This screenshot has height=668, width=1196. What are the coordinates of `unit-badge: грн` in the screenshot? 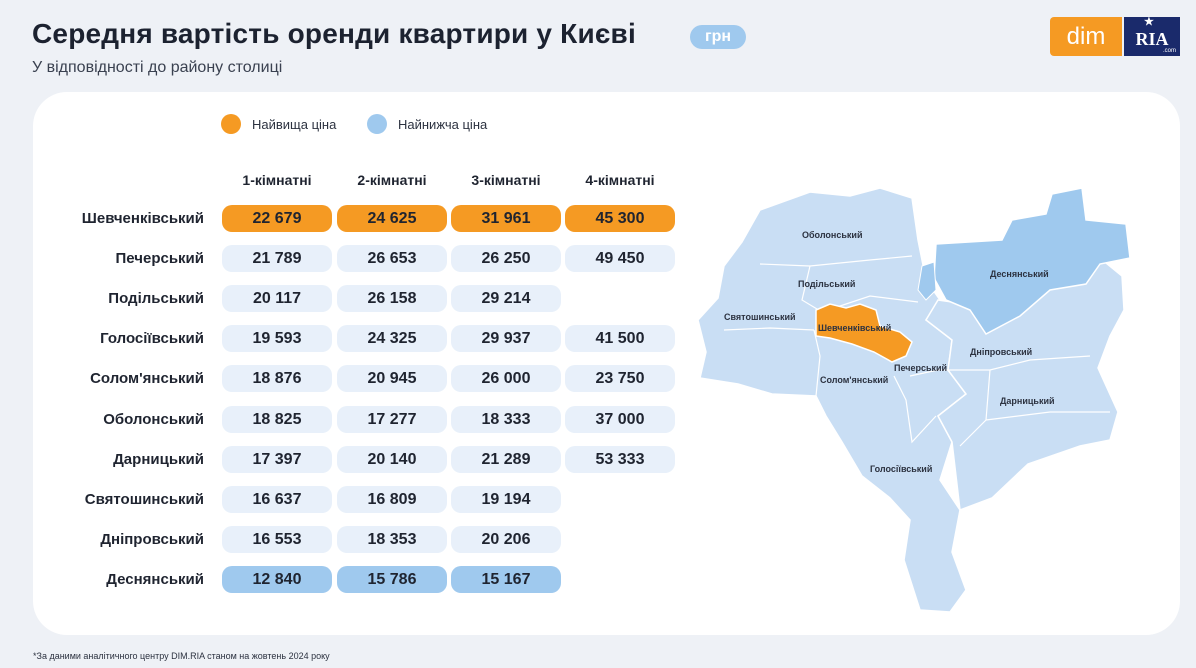 It's located at (718, 37).